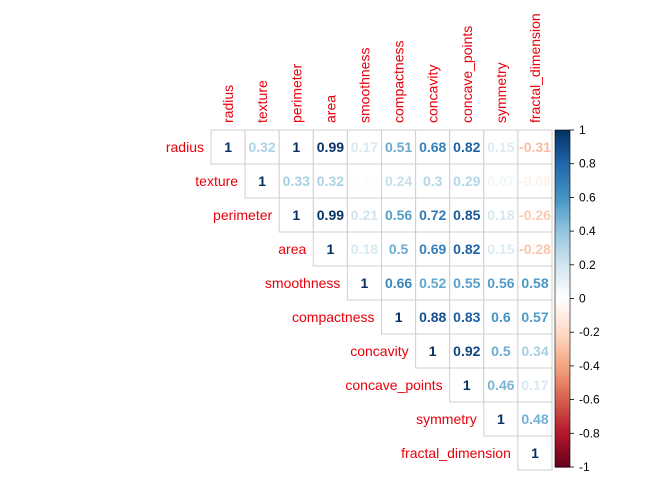  What do you see at coordinates (216, 181) in the screenshot?
I see `row-label-texture: texture` at bounding box center [216, 181].